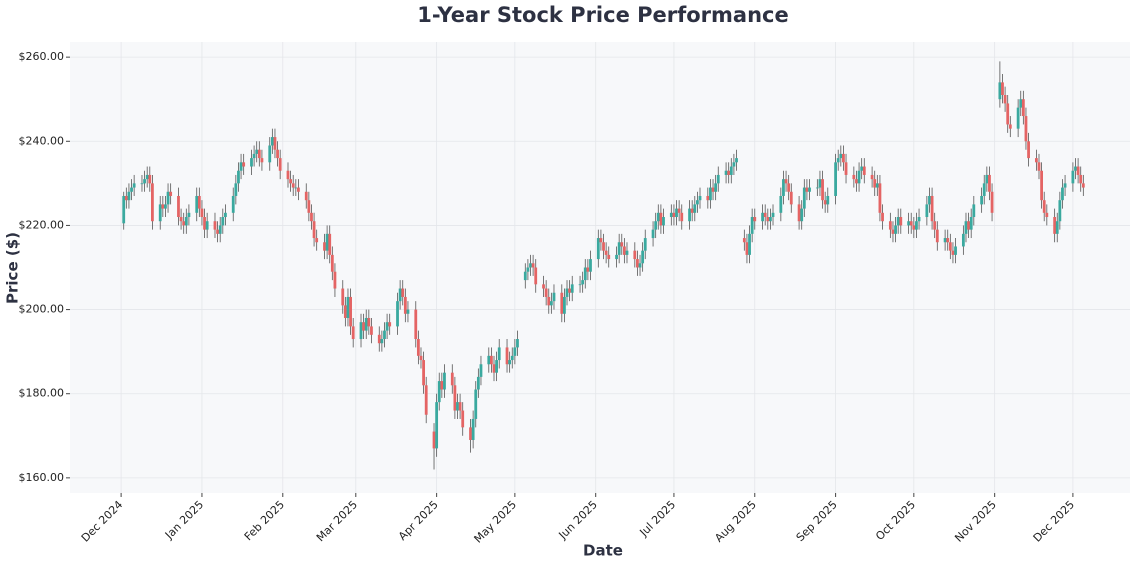 The height and width of the screenshot is (566, 1140). What do you see at coordinates (602, 15) in the screenshot?
I see `chart-title: 1-Year Stock Price Performance` at bounding box center [602, 15].